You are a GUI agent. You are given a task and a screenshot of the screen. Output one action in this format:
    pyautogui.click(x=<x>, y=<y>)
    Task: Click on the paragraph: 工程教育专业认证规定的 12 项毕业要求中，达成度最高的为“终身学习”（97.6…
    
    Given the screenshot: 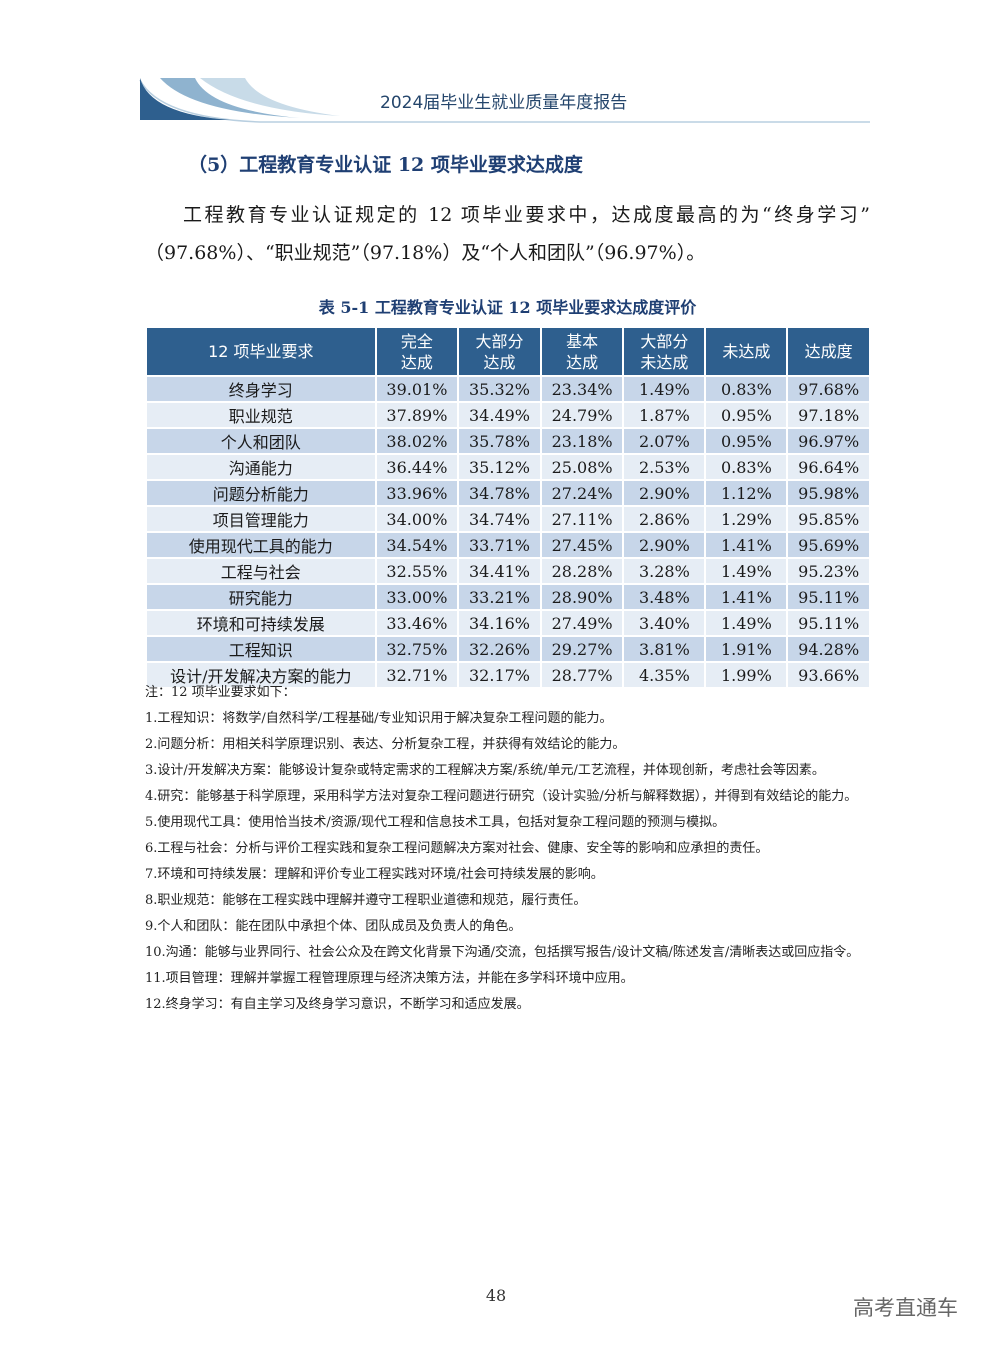 What is the action you would take?
    pyautogui.click(x=507, y=234)
    